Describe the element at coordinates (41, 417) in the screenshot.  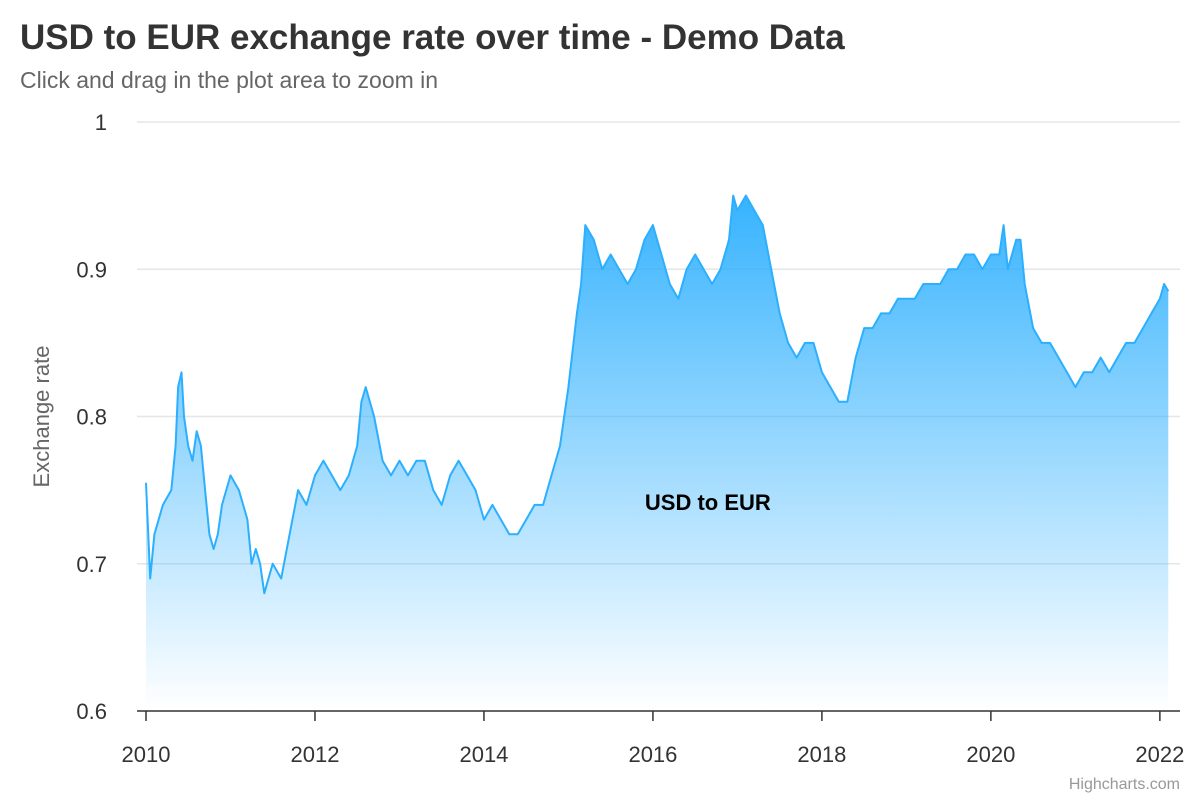
I see `y-axis-title: Exchange rate` at that location.